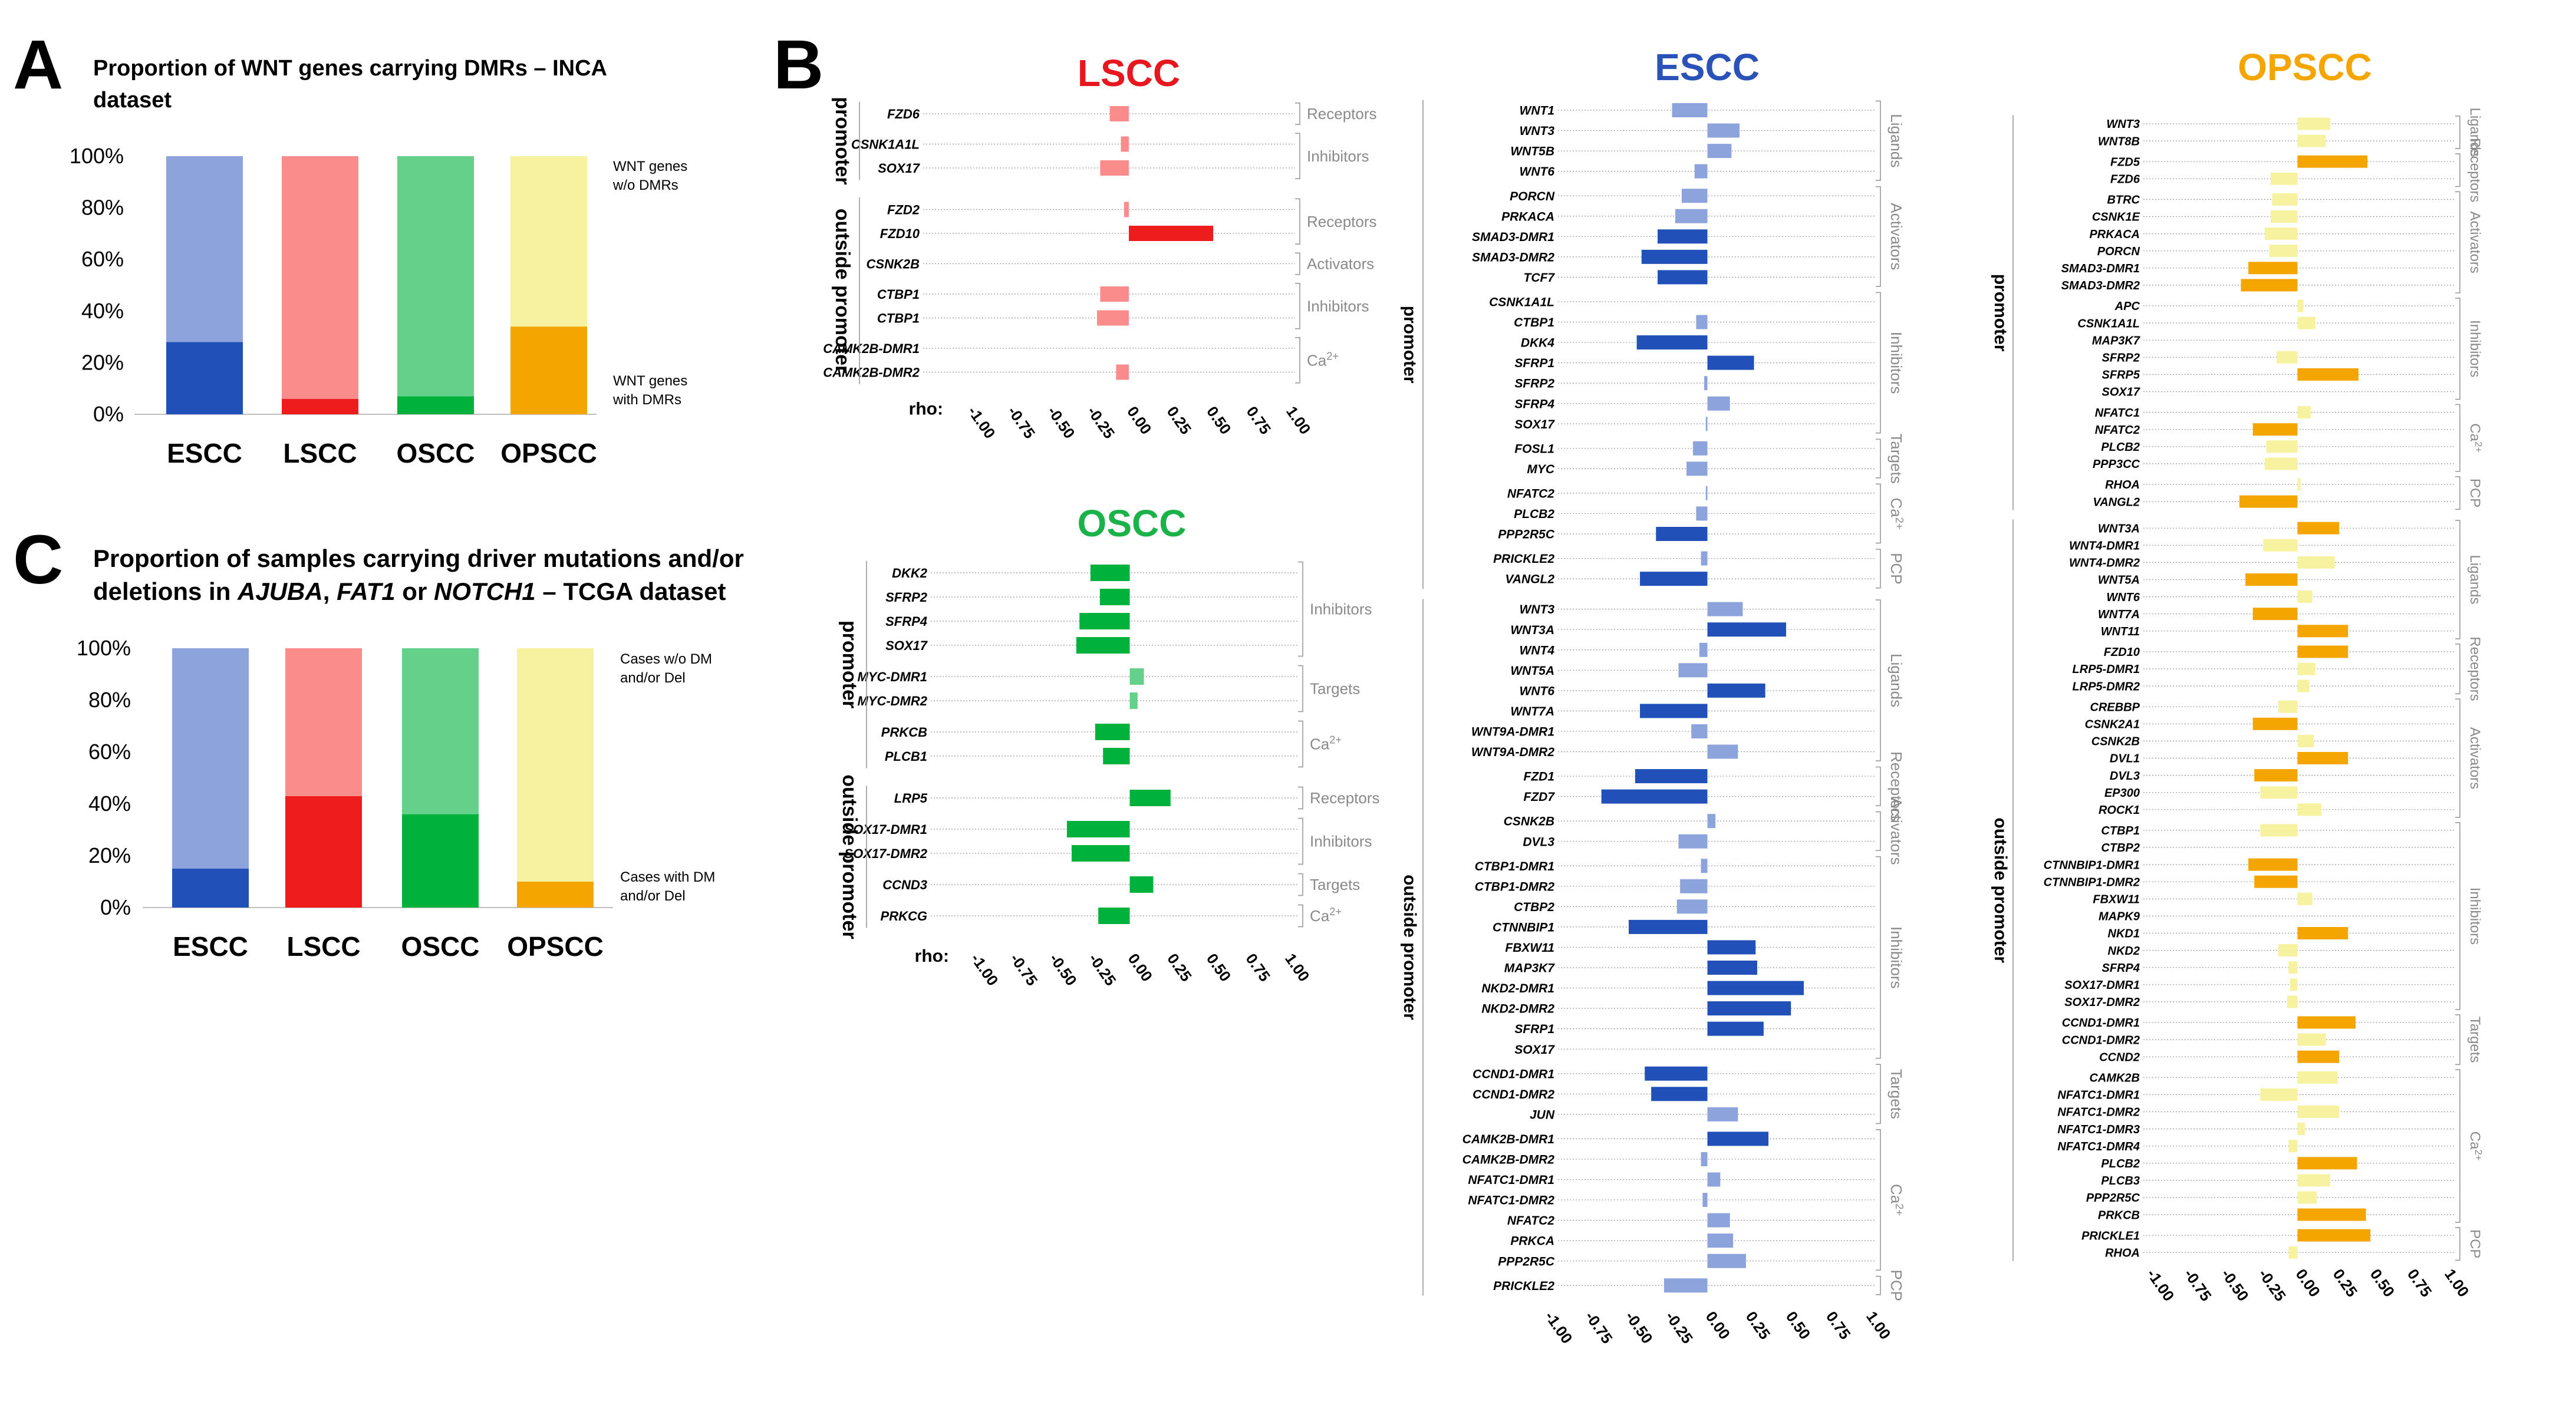  Describe the element at coordinates (1676, 1073) in the screenshot. I see `chart-b-escc-bar-ccnd1-dmr1` at that location.